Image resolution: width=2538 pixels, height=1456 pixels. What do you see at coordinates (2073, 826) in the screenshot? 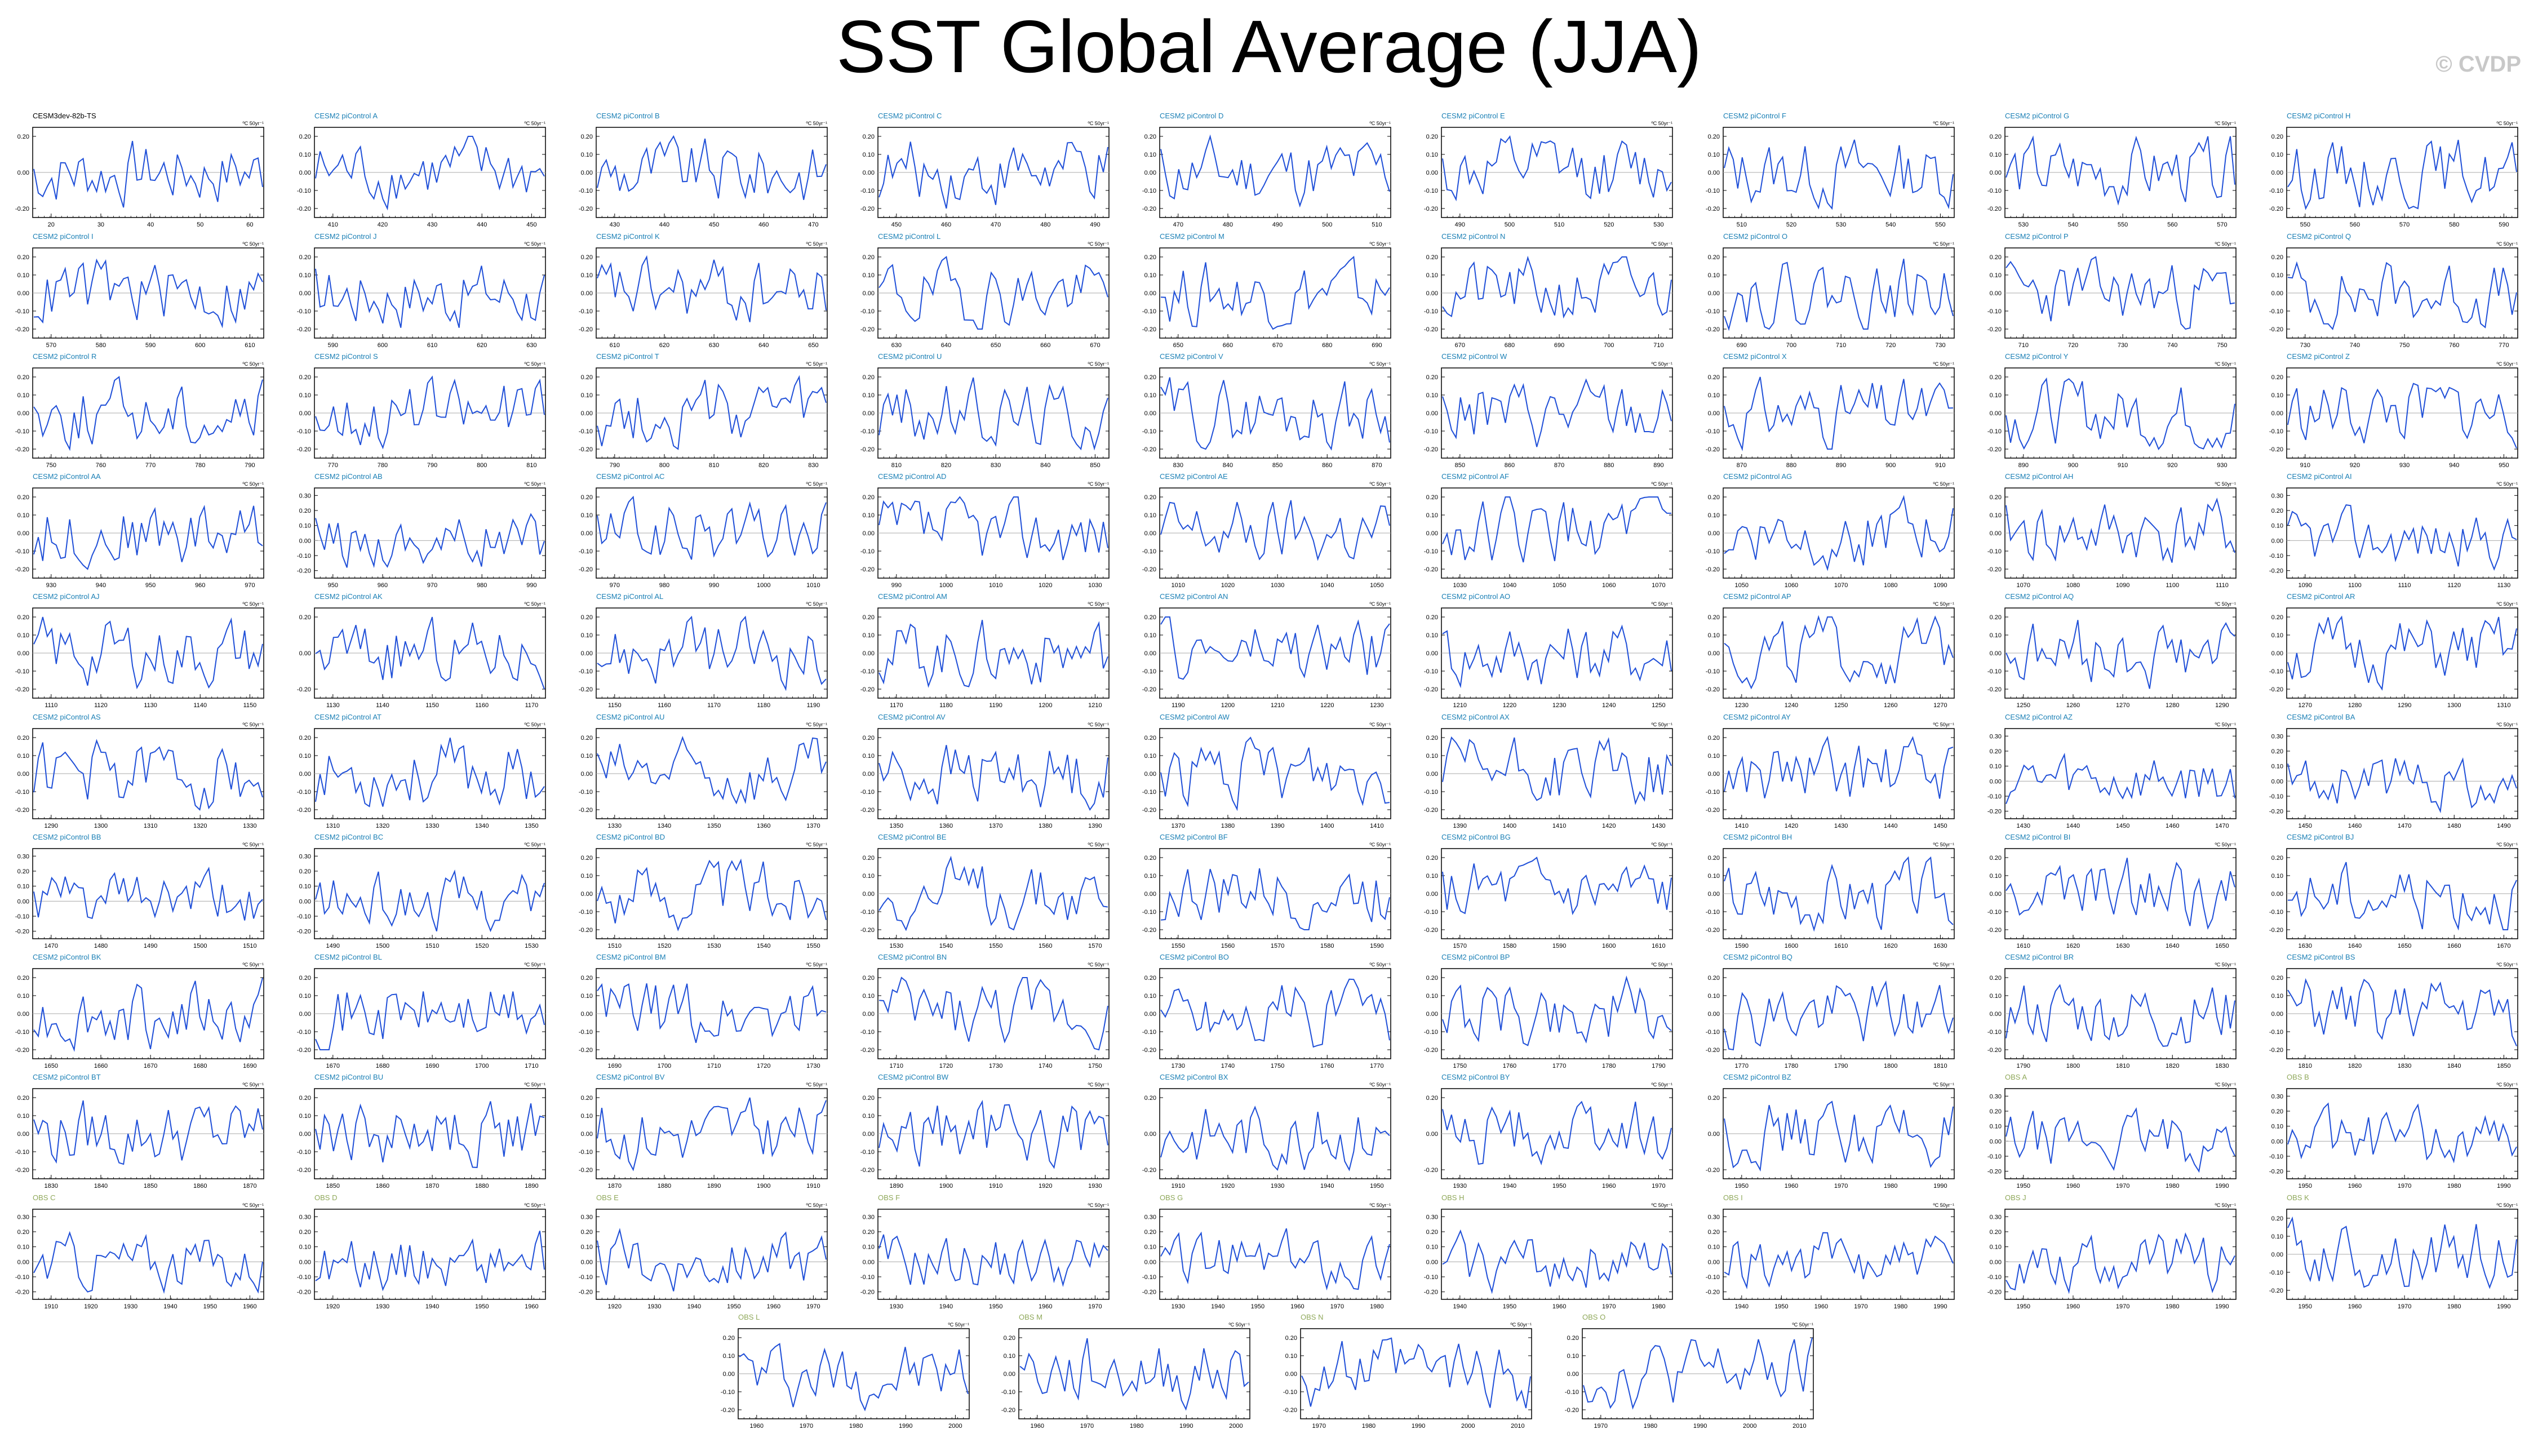
I see `x-tick-label: 1440` at bounding box center [2073, 826].